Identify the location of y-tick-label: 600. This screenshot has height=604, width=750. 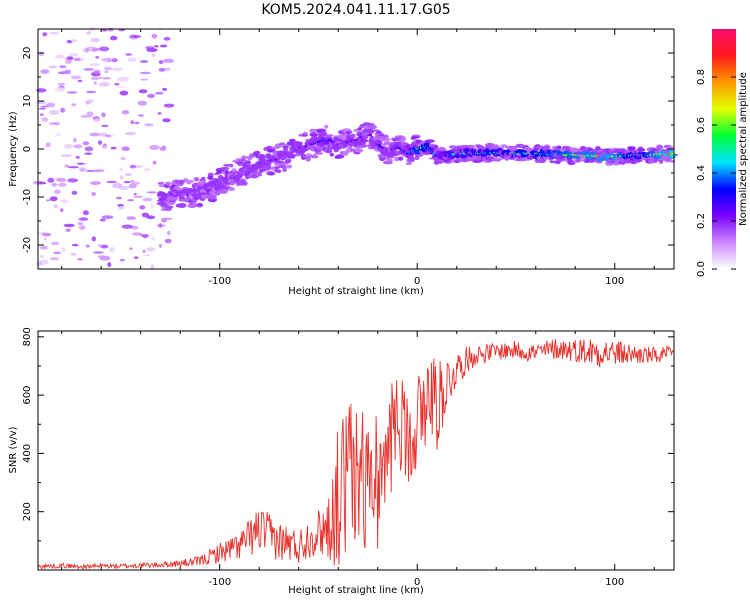
(27, 395).